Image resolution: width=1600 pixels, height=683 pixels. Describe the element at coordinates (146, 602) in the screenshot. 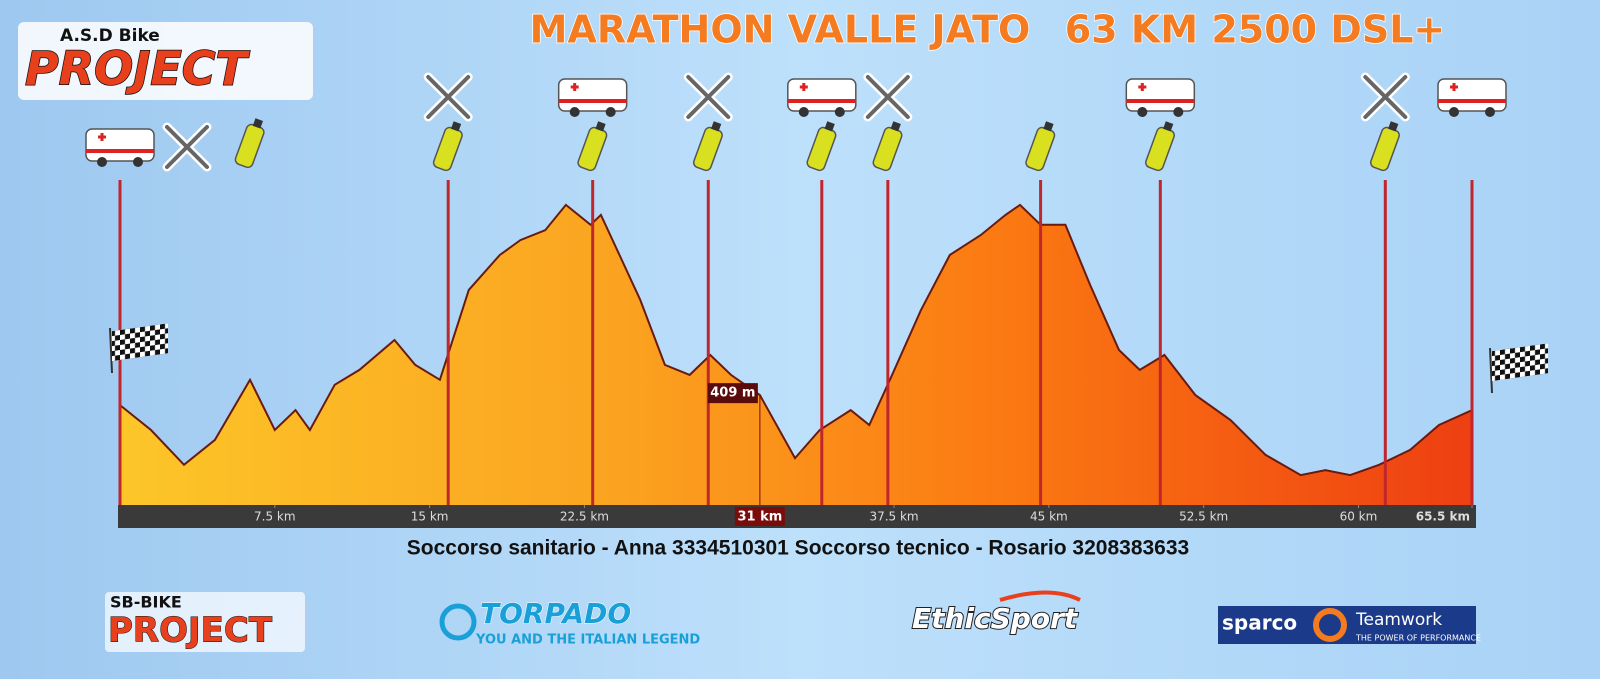

I see `logo-text: SB-BIKE` at that location.